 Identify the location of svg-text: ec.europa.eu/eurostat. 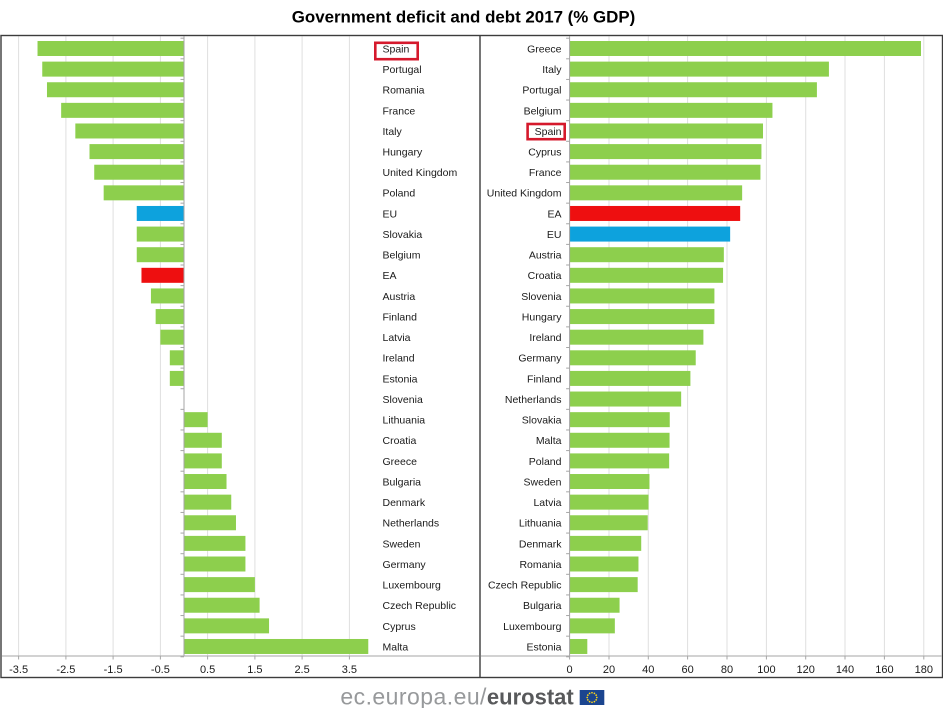
(457, 696).